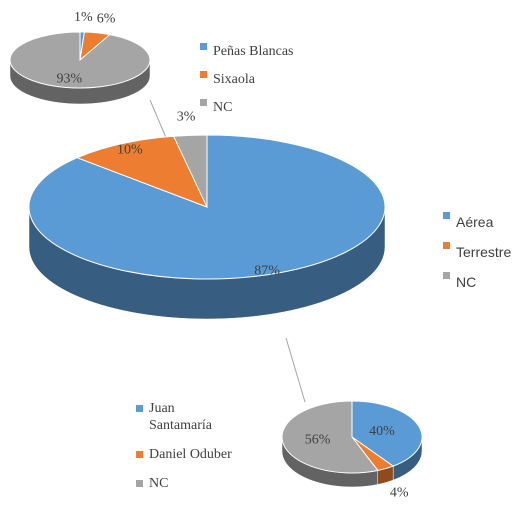  What do you see at coordinates (186, 117) in the screenshot?
I see `data-label: 3%` at bounding box center [186, 117].